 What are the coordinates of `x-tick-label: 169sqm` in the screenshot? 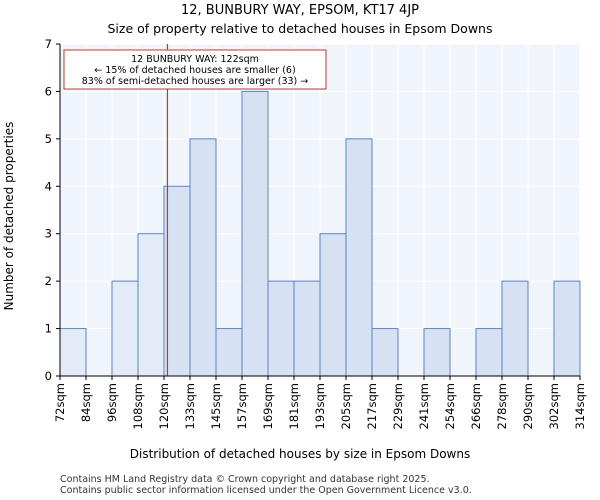 It's located at (268, 406).